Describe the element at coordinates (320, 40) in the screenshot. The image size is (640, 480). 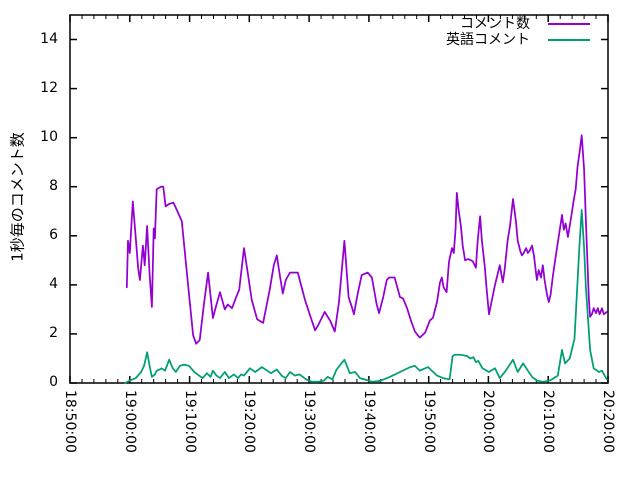
I see `legend-entry-english-comments: 英語コメント` at that location.